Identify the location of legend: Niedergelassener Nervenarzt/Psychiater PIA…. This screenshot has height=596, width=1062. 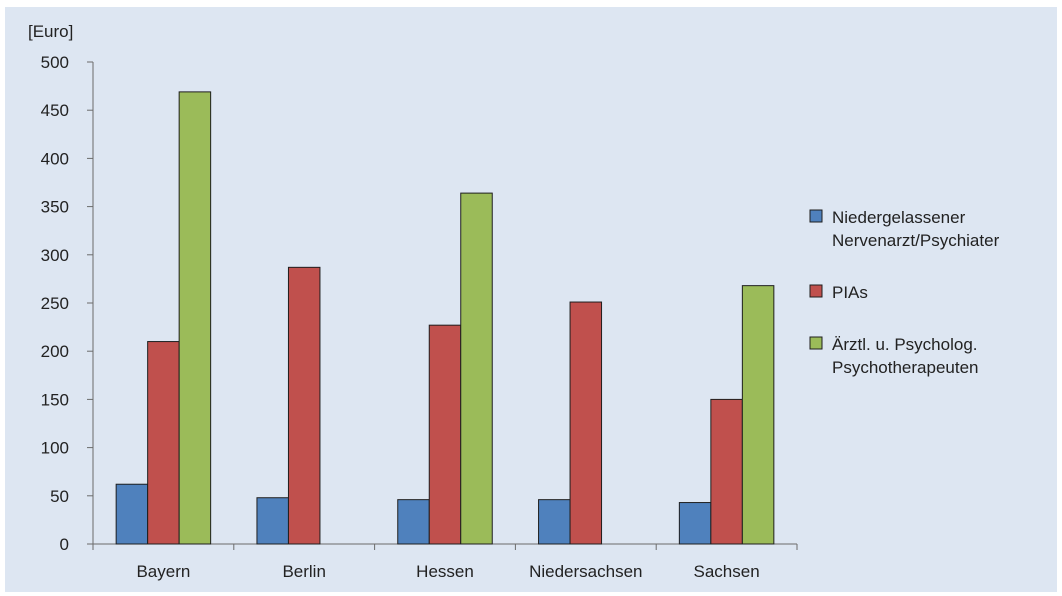
(904, 292).